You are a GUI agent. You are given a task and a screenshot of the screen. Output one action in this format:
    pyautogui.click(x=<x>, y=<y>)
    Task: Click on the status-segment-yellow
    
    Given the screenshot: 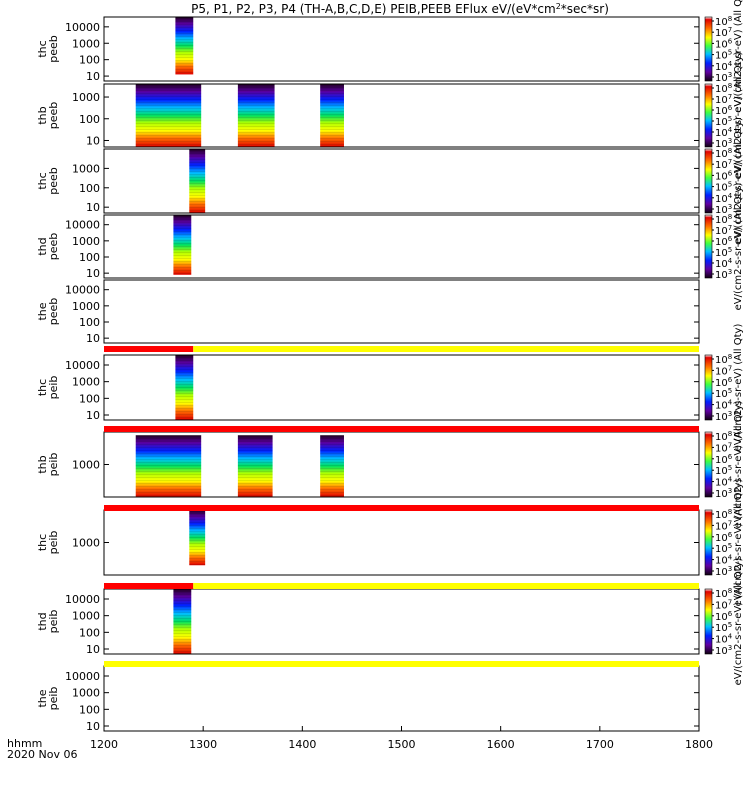 What is the action you would take?
    pyautogui.click(x=401, y=664)
    